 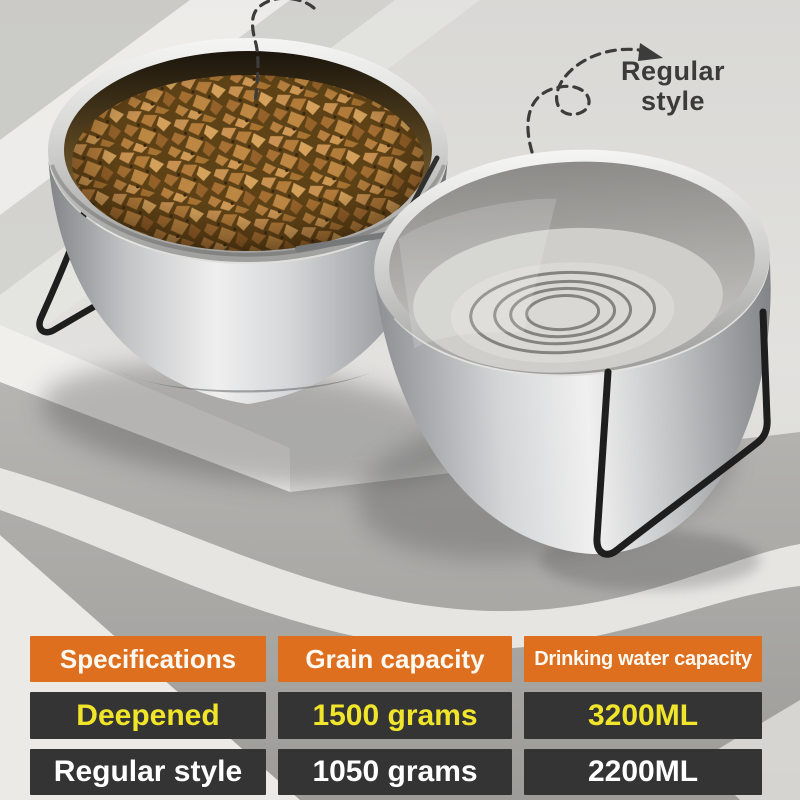 I want to click on header-grain-capacity: Grain capacity, so click(x=395, y=659).